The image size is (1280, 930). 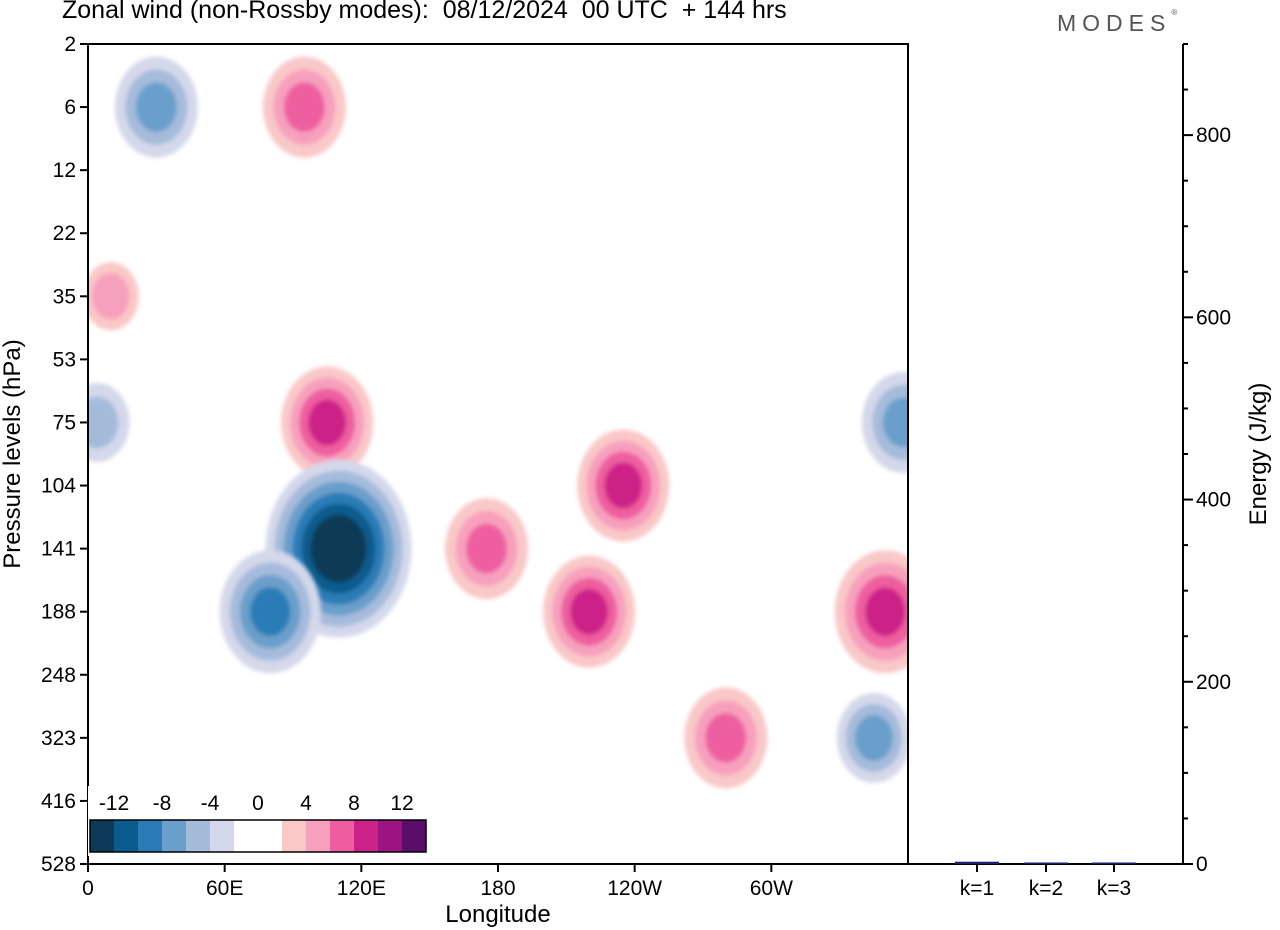 I want to click on energy-tick-label: 0, so click(x=1202, y=864).